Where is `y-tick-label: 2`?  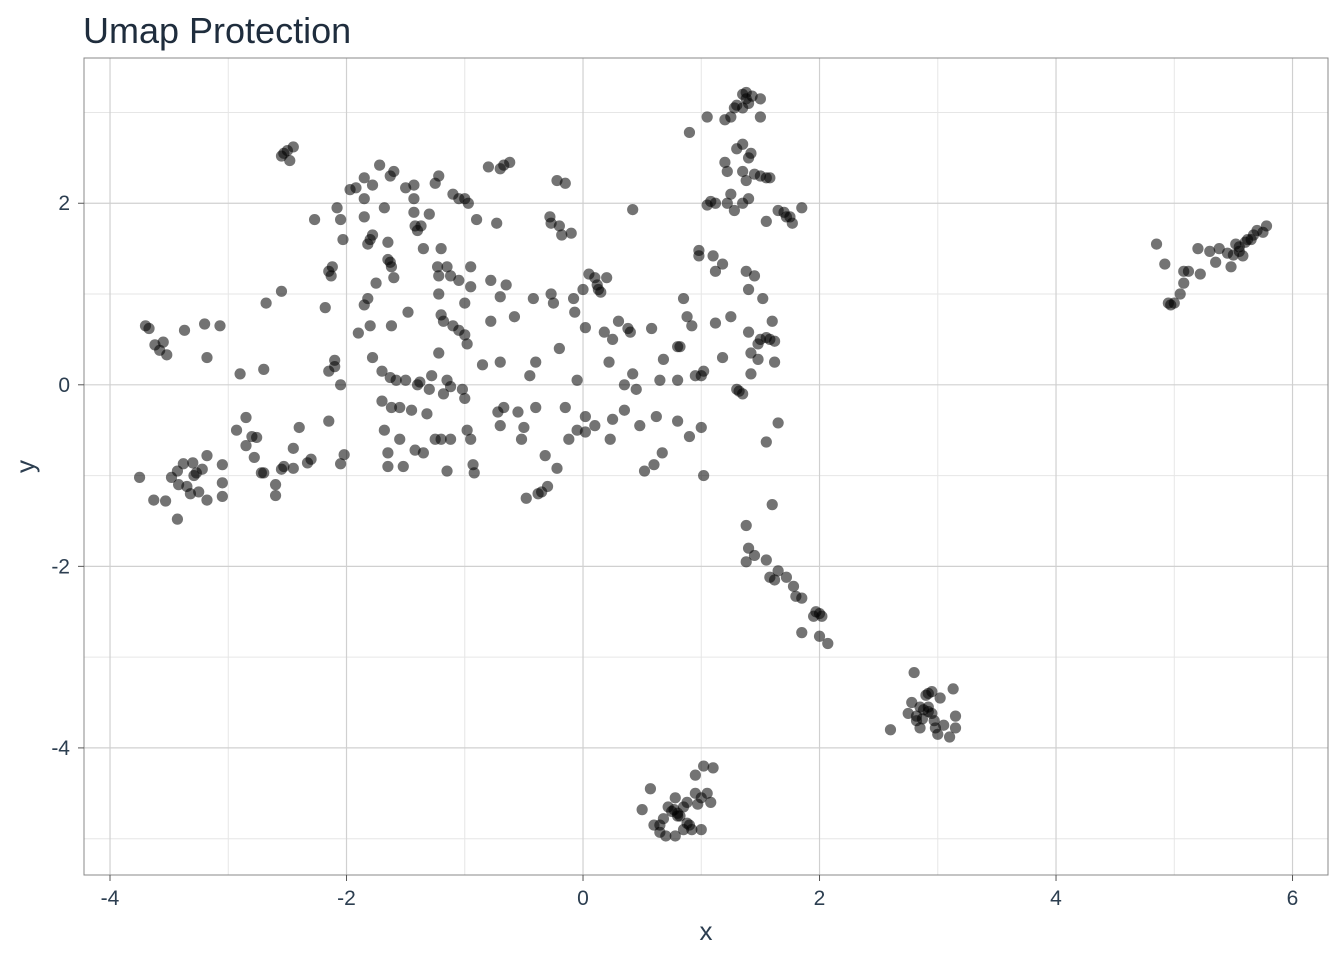
y-tick-label: 2 is located at coordinates (64, 203).